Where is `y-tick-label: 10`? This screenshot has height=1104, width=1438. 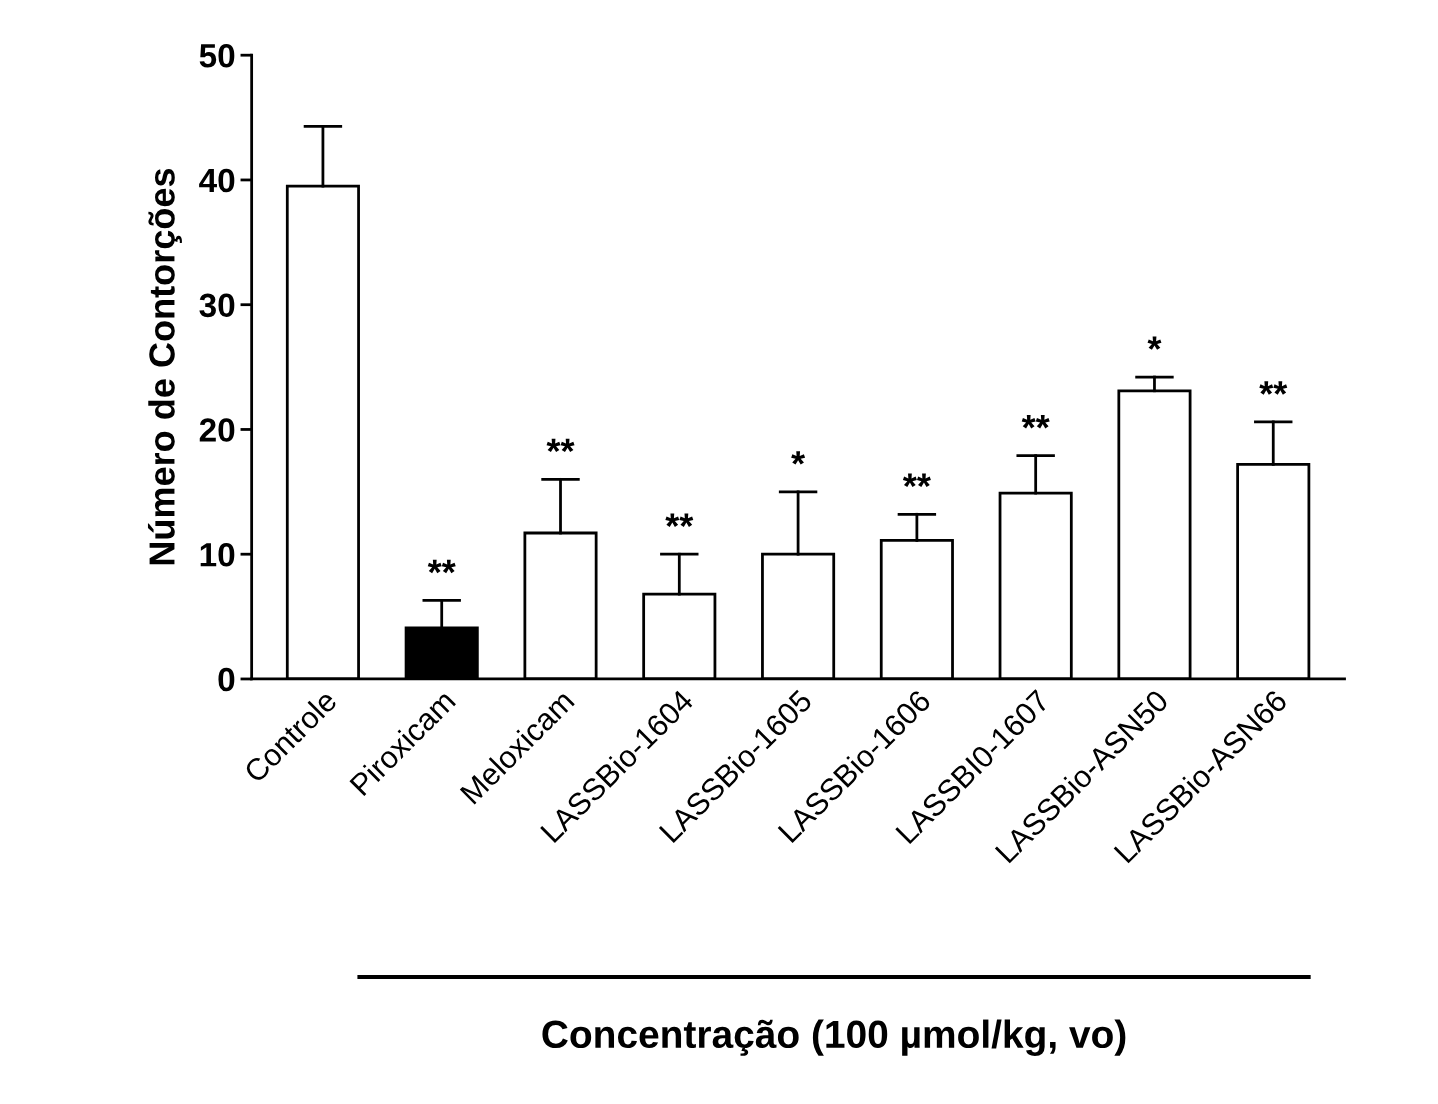 y-tick-label: 10 is located at coordinates (217, 555).